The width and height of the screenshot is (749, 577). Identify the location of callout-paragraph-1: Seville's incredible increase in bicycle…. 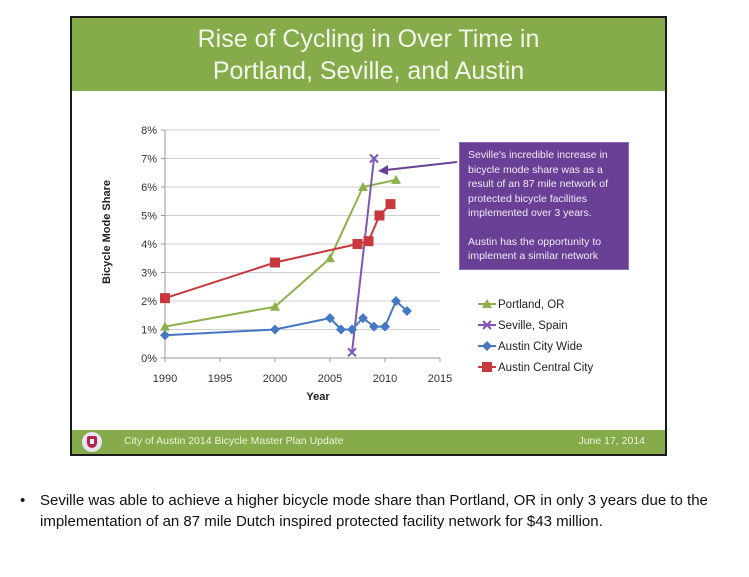
(538, 184).